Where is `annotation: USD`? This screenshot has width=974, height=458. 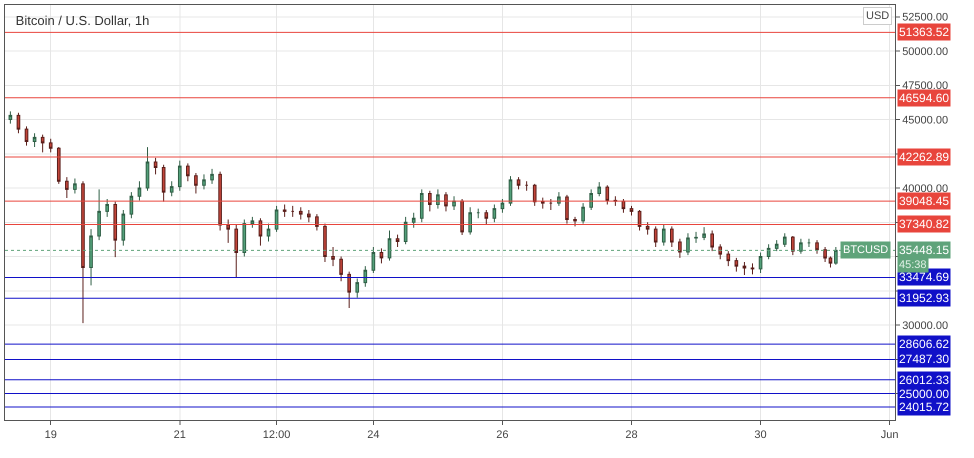 annotation: USD is located at coordinates (878, 16).